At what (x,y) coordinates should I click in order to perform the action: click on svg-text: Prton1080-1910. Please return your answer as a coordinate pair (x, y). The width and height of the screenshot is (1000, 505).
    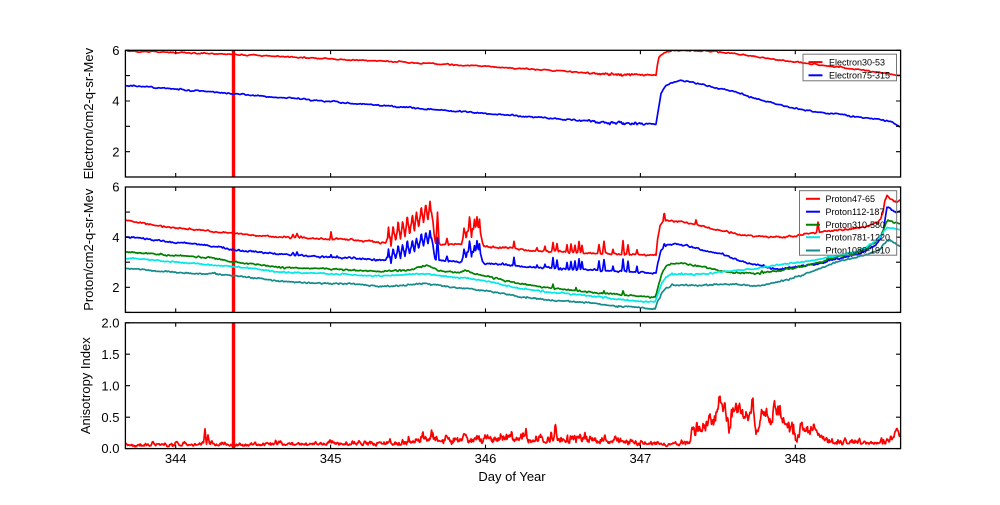
    Looking at the image, I should click on (858, 251).